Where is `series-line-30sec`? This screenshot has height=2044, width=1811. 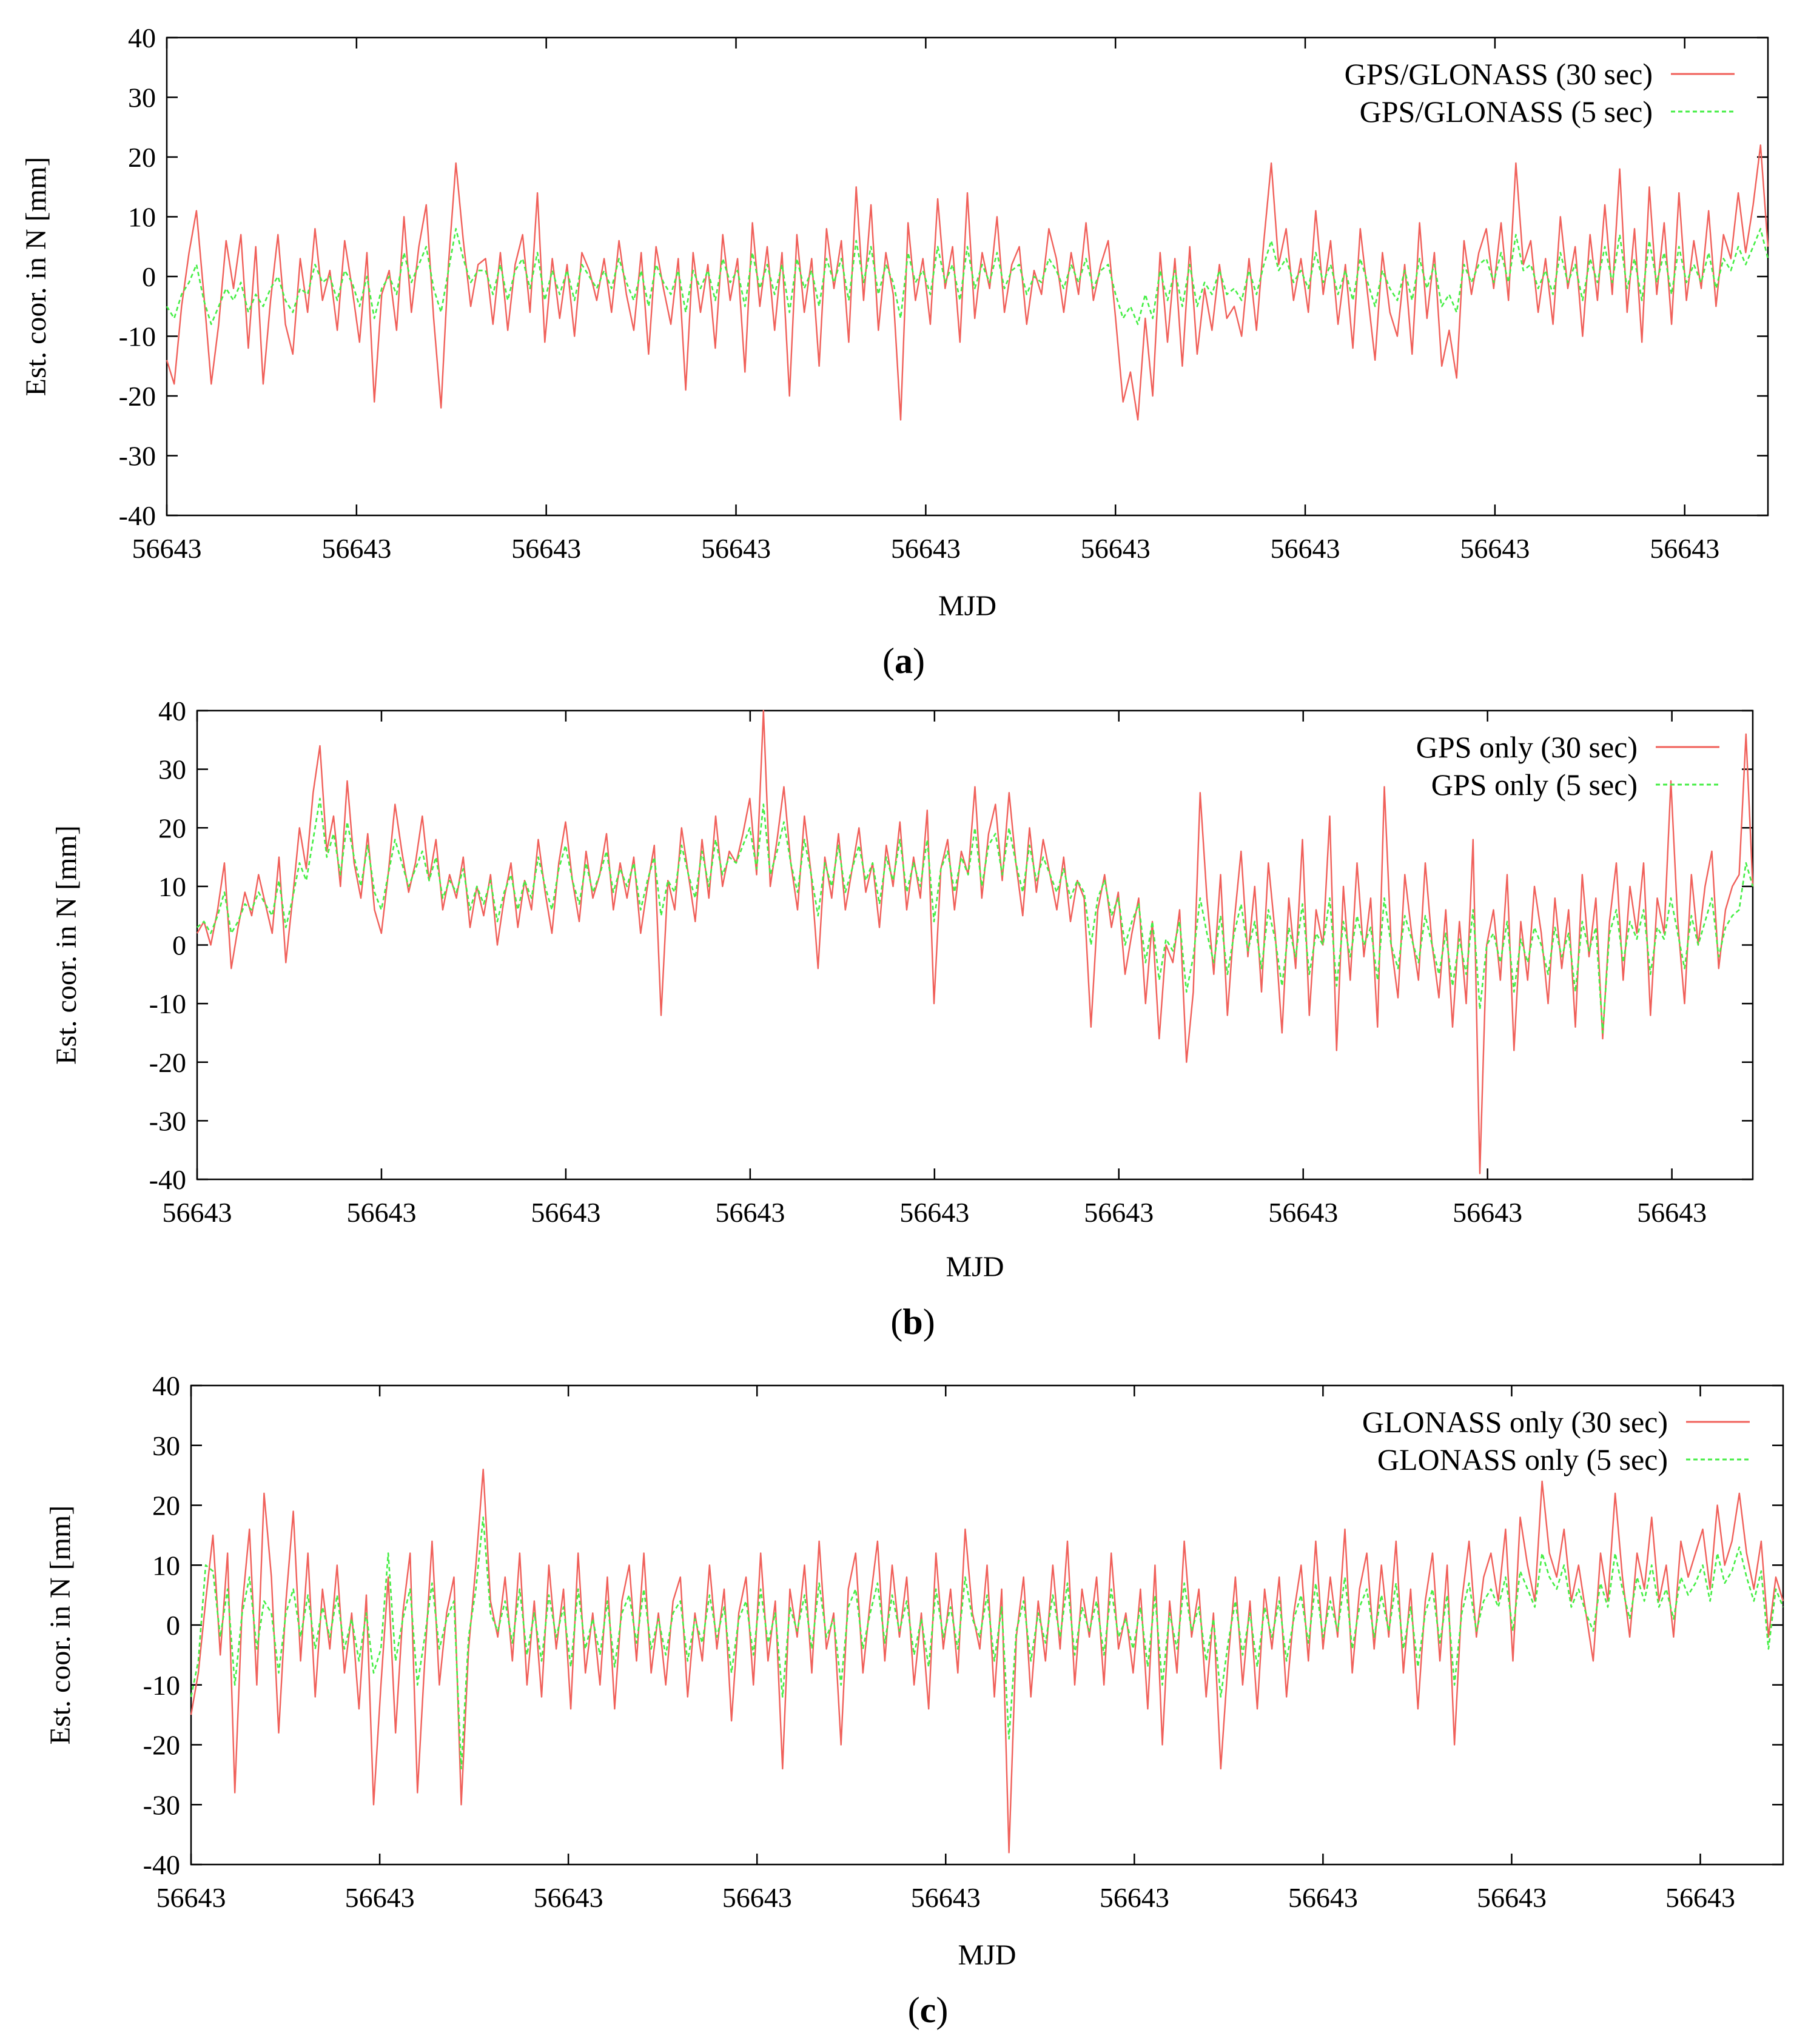
series-line-30sec is located at coordinates (967, 282).